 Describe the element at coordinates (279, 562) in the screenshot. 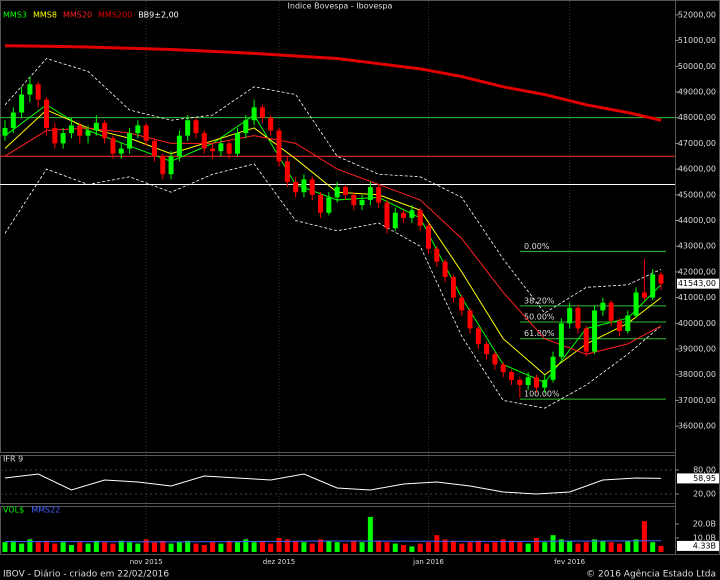

I see `x-tick-label: dez 2015` at that location.